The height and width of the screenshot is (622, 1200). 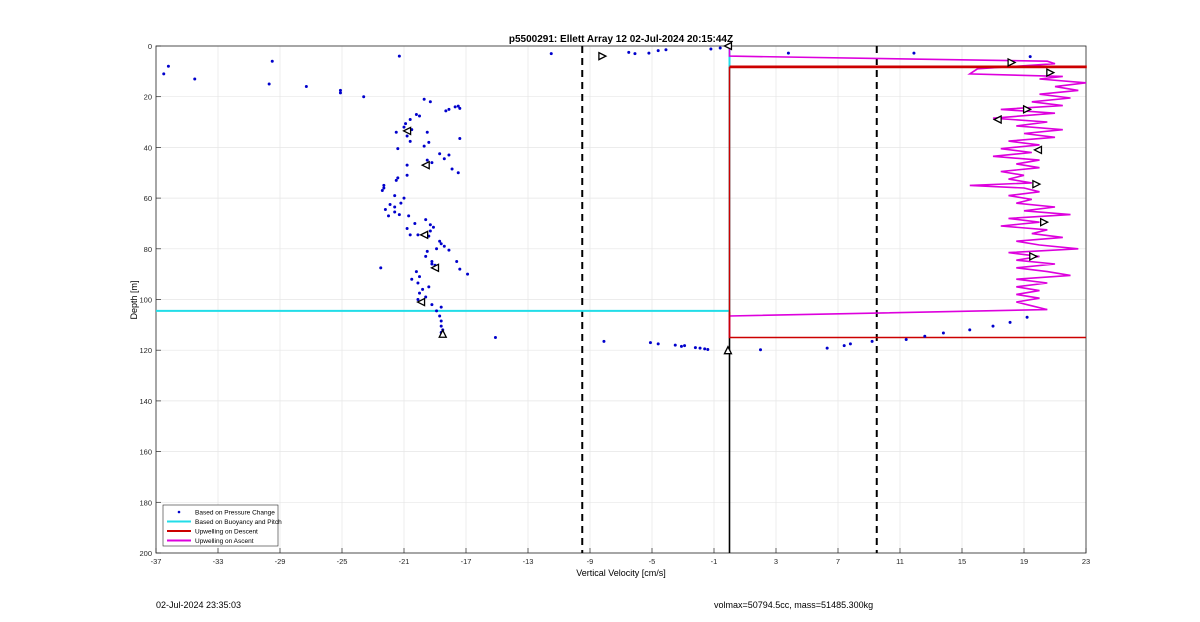 I want to click on footer-volmax-mass: volmax=50794.5cc, mass=51485.300kg, so click(x=794, y=605).